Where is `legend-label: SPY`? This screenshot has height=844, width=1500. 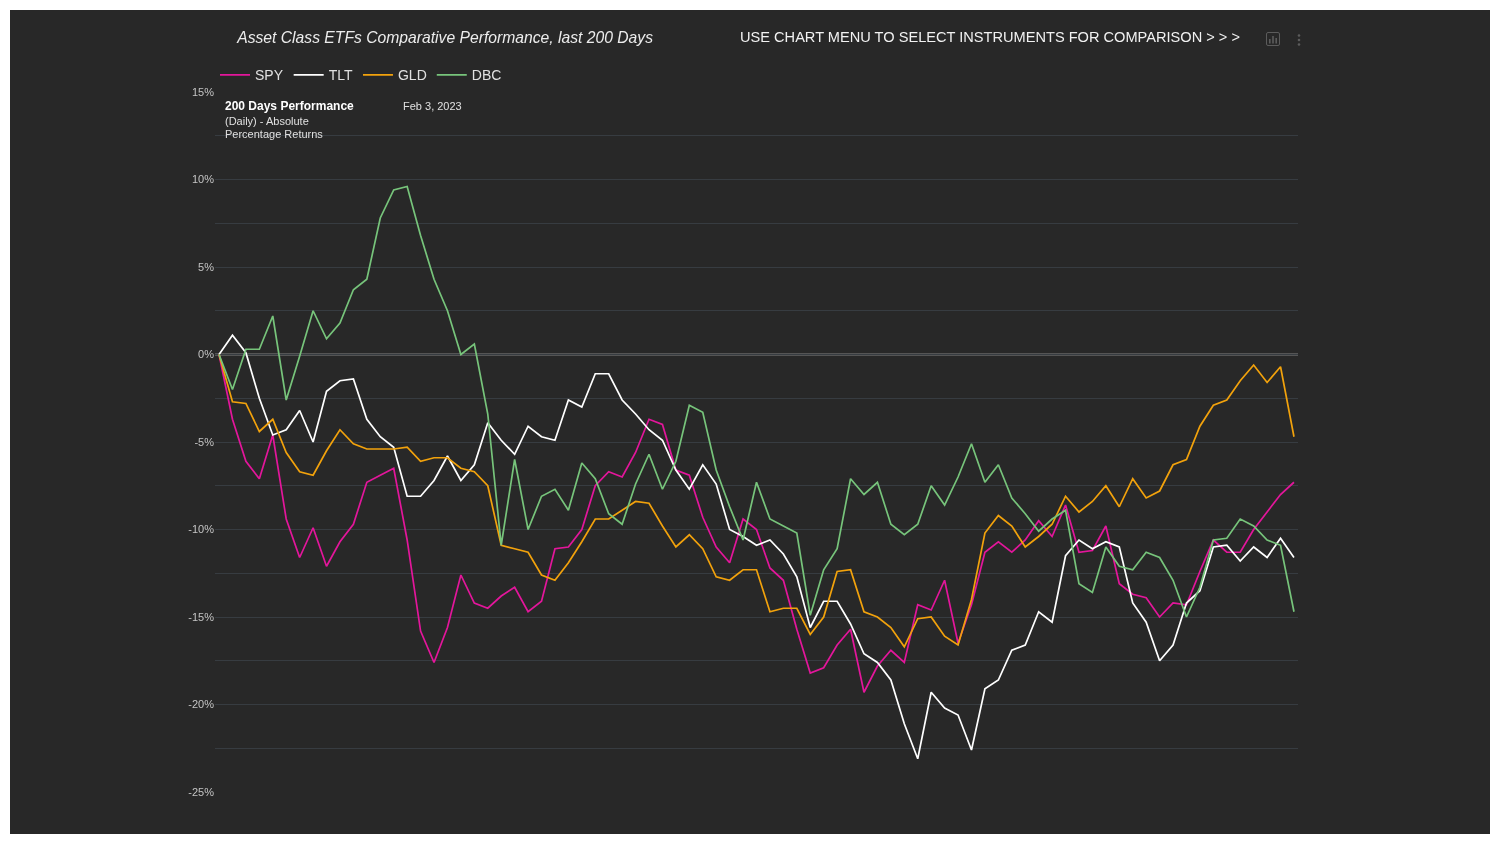 legend-label: SPY is located at coordinates (269, 75).